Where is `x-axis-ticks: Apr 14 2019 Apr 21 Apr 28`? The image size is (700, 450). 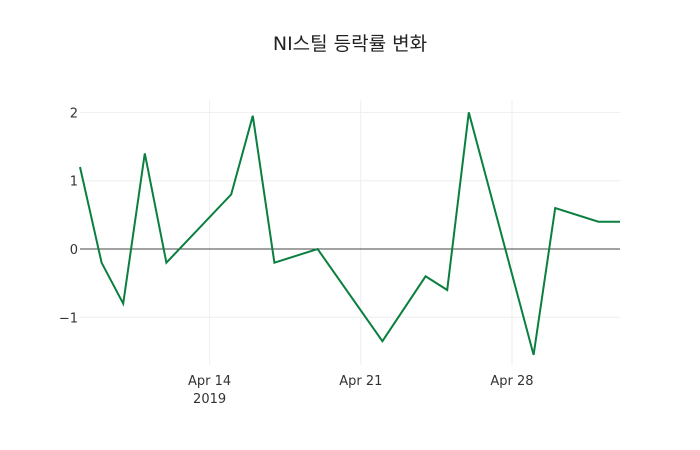 x-axis-ticks: Apr 14 2019 Apr 21 Apr 28 is located at coordinates (361, 390).